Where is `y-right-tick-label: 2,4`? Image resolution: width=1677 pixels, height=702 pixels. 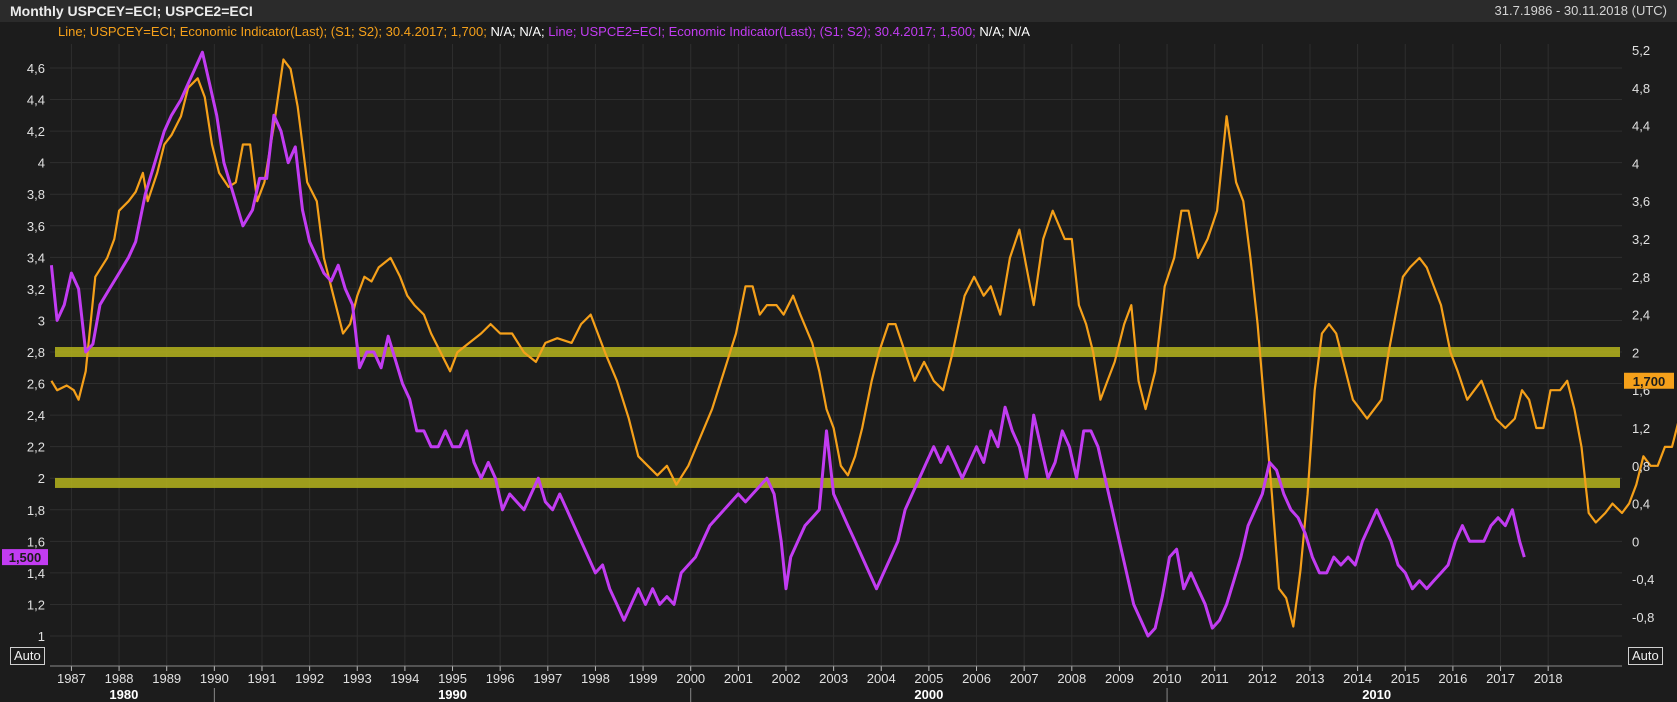 y-right-tick-label: 2,4 is located at coordinates (1641, 315).